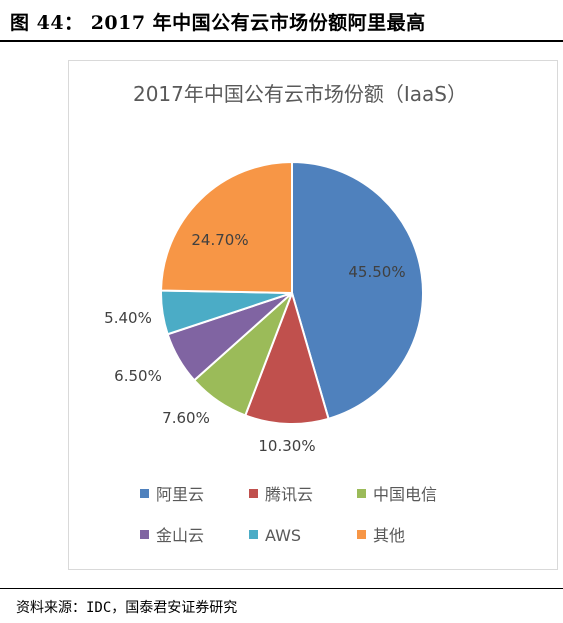  What do you see at coordinates (128, 318) in the screenshot?
I see `data-label-5: 5.40%` at bounding box center [128, 318].